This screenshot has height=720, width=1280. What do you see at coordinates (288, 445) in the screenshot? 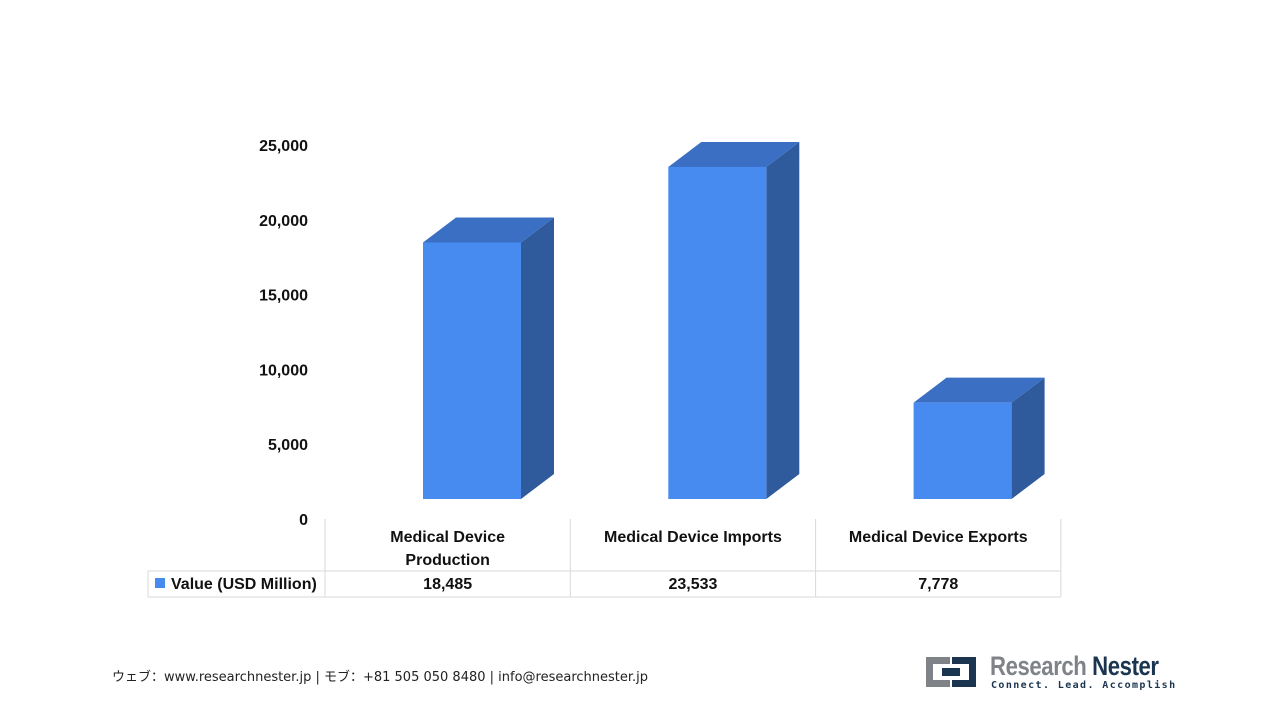
I see `y-tick-label: 5,000` at bounding box center [288, 445].